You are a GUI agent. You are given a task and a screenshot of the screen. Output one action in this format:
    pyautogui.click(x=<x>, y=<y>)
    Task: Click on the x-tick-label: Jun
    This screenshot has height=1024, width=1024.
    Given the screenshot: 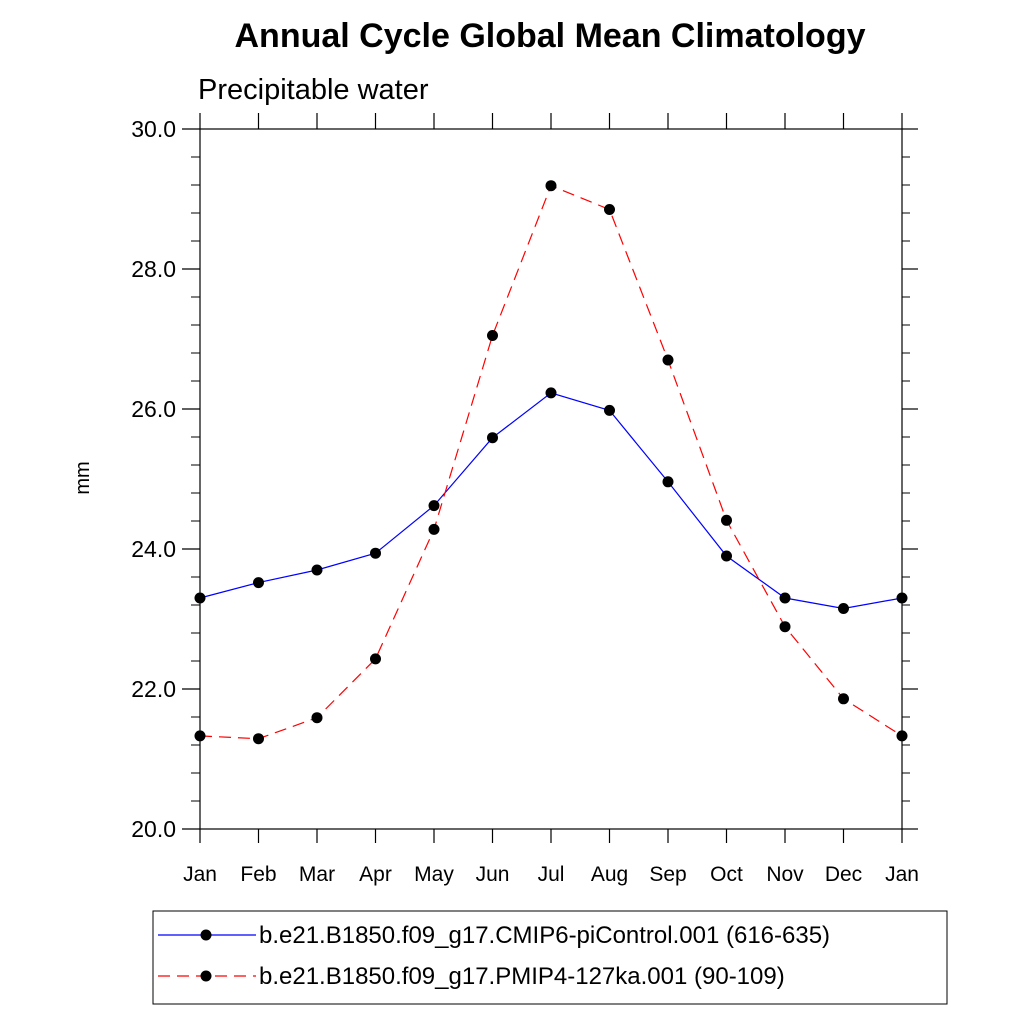 What is the action you would take?
    pyautogui.click(x=493, y=874)
    